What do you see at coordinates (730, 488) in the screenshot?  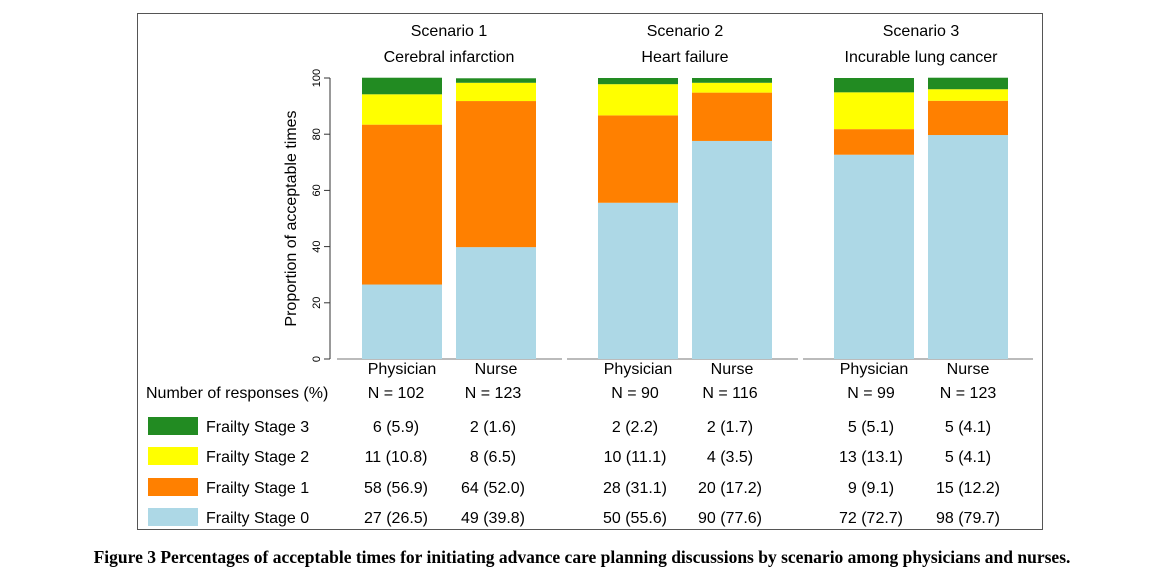 I see `table-cell: 20 (17.2)` at bounding box center [730, 488].